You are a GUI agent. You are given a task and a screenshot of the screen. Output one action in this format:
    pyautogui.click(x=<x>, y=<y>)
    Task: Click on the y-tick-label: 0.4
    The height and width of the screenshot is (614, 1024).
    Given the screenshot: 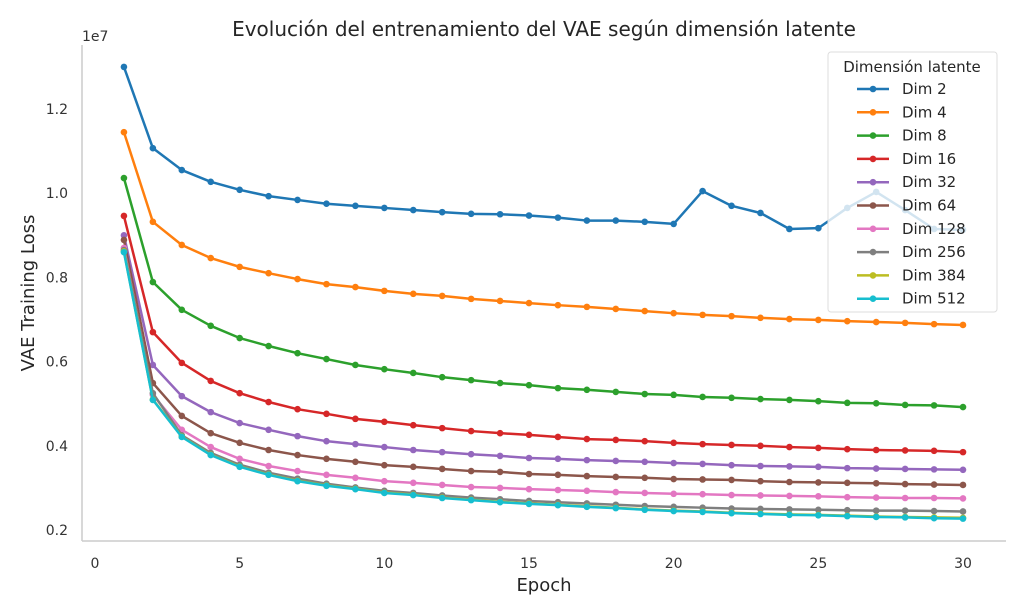 What is the action you would take?
    pyautogui.click(x=57, y=447)
    